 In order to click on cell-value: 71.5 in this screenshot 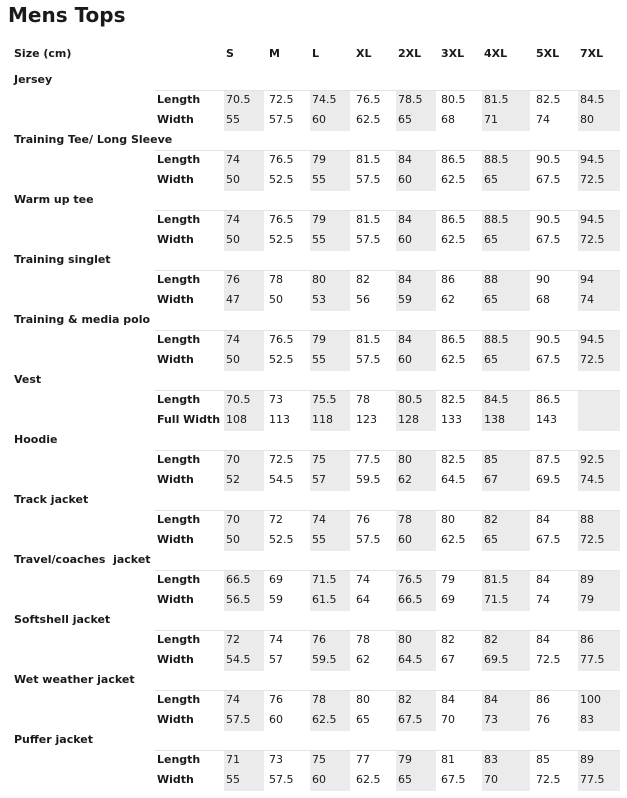, I will do `click(496, 599)`.